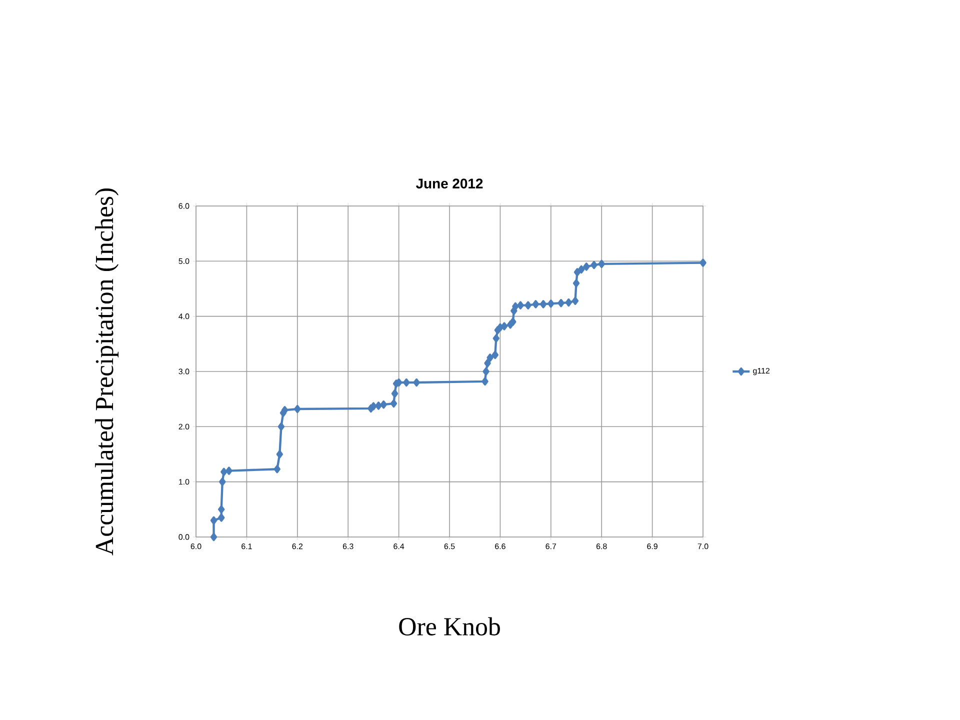 Image resolution: width=960 pixels, height=720 pixels. Describe the element at coordinates (107, 372) in the screenshot. I see `y-axis-title: Accumulated Precipitation (Inches)` at that location.